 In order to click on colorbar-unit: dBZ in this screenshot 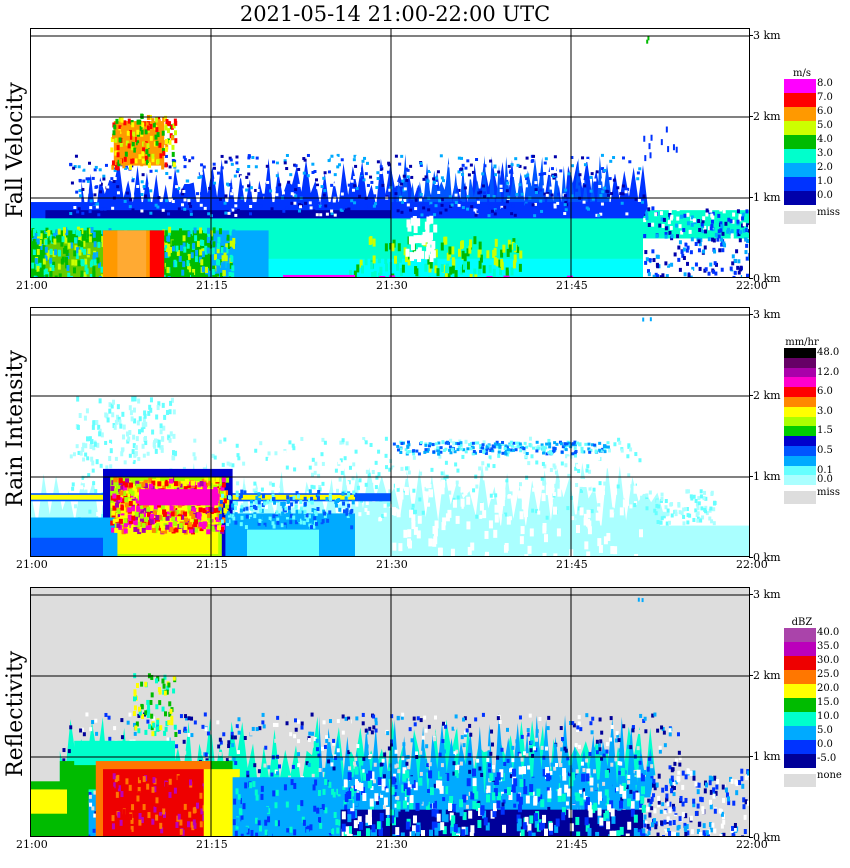, I will do `click(802, 622)`.